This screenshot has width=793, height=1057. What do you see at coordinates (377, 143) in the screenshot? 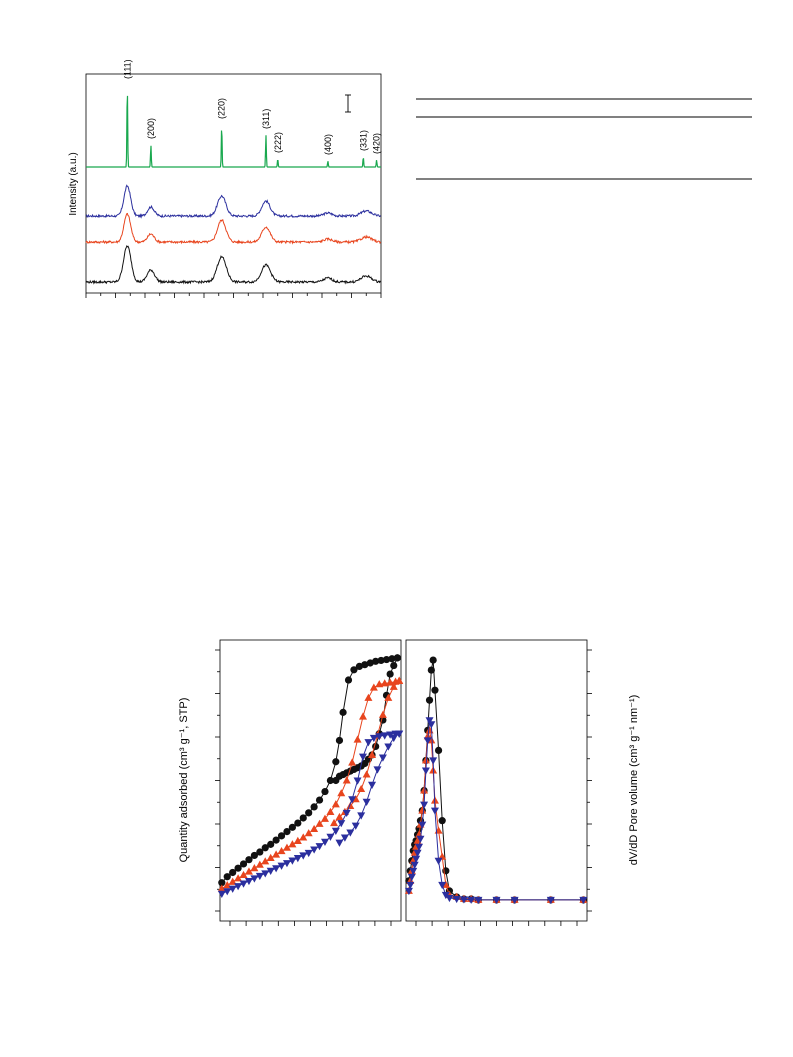
I see `xrd-peak-label: (420)` at bounding box center [377, 143].